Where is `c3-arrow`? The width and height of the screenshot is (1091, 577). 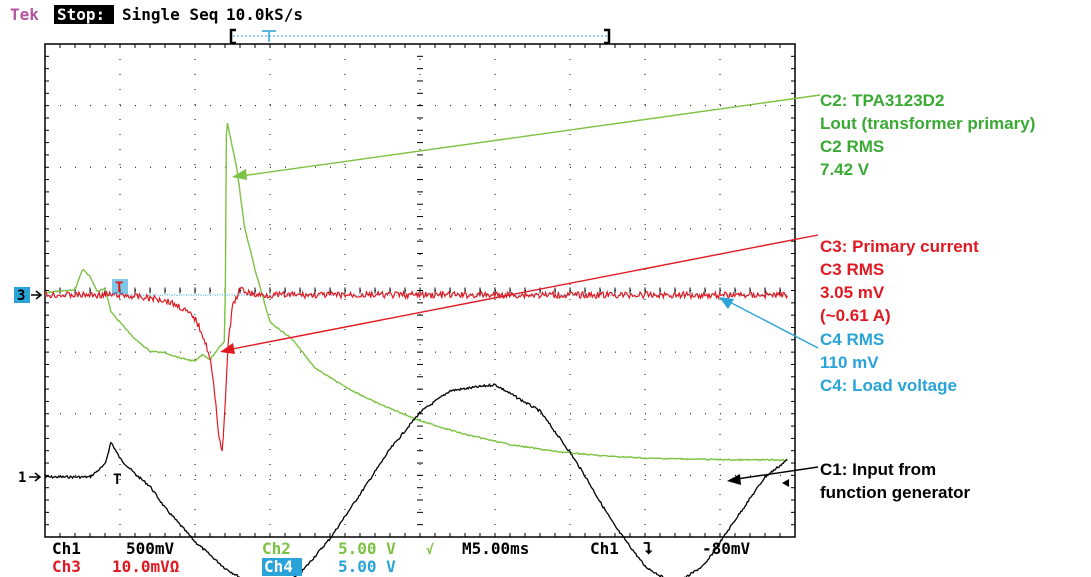 c3-arrow is located at coordinates (520, 293).